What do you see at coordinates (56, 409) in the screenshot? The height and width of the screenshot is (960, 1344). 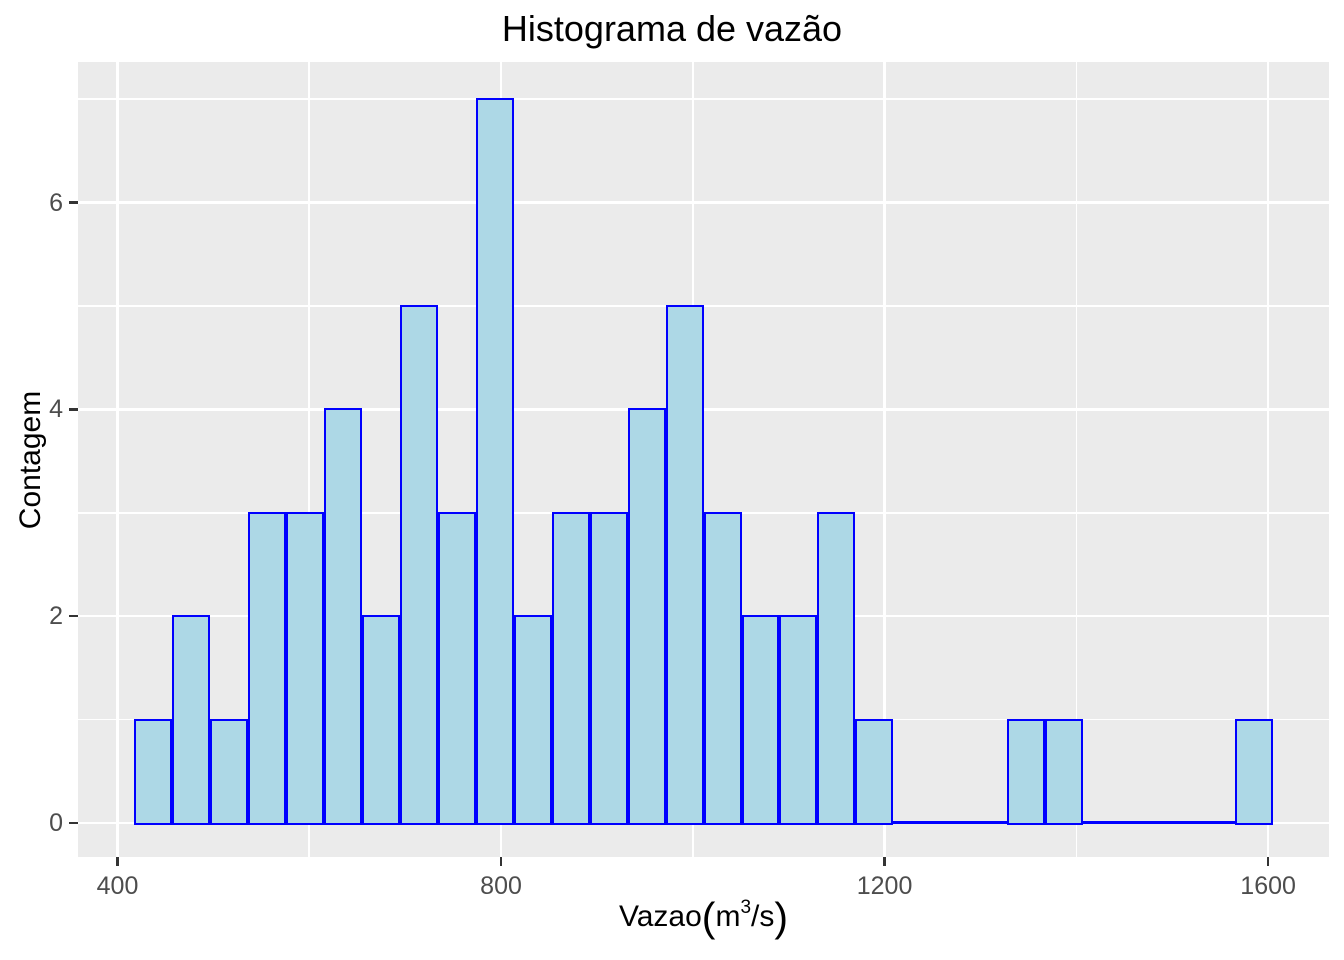 I see `y-tick-label: 4` at bounding box center [56, 409].